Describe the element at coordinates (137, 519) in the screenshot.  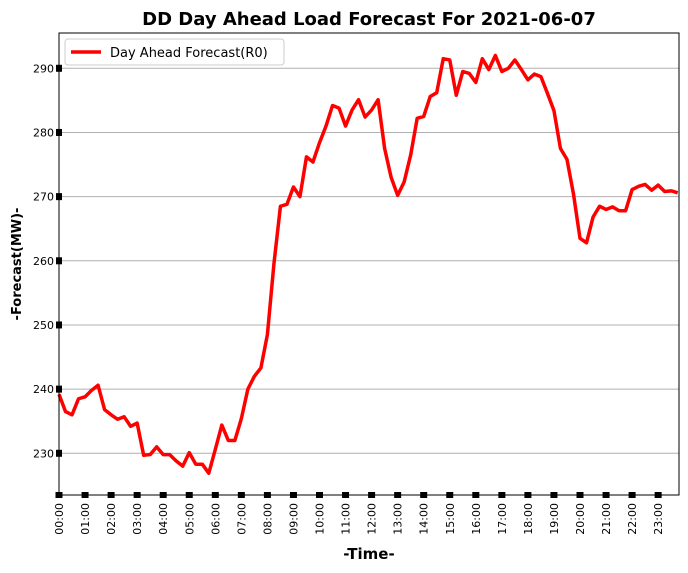
I see `x-tick-label: 03:00` at that location.